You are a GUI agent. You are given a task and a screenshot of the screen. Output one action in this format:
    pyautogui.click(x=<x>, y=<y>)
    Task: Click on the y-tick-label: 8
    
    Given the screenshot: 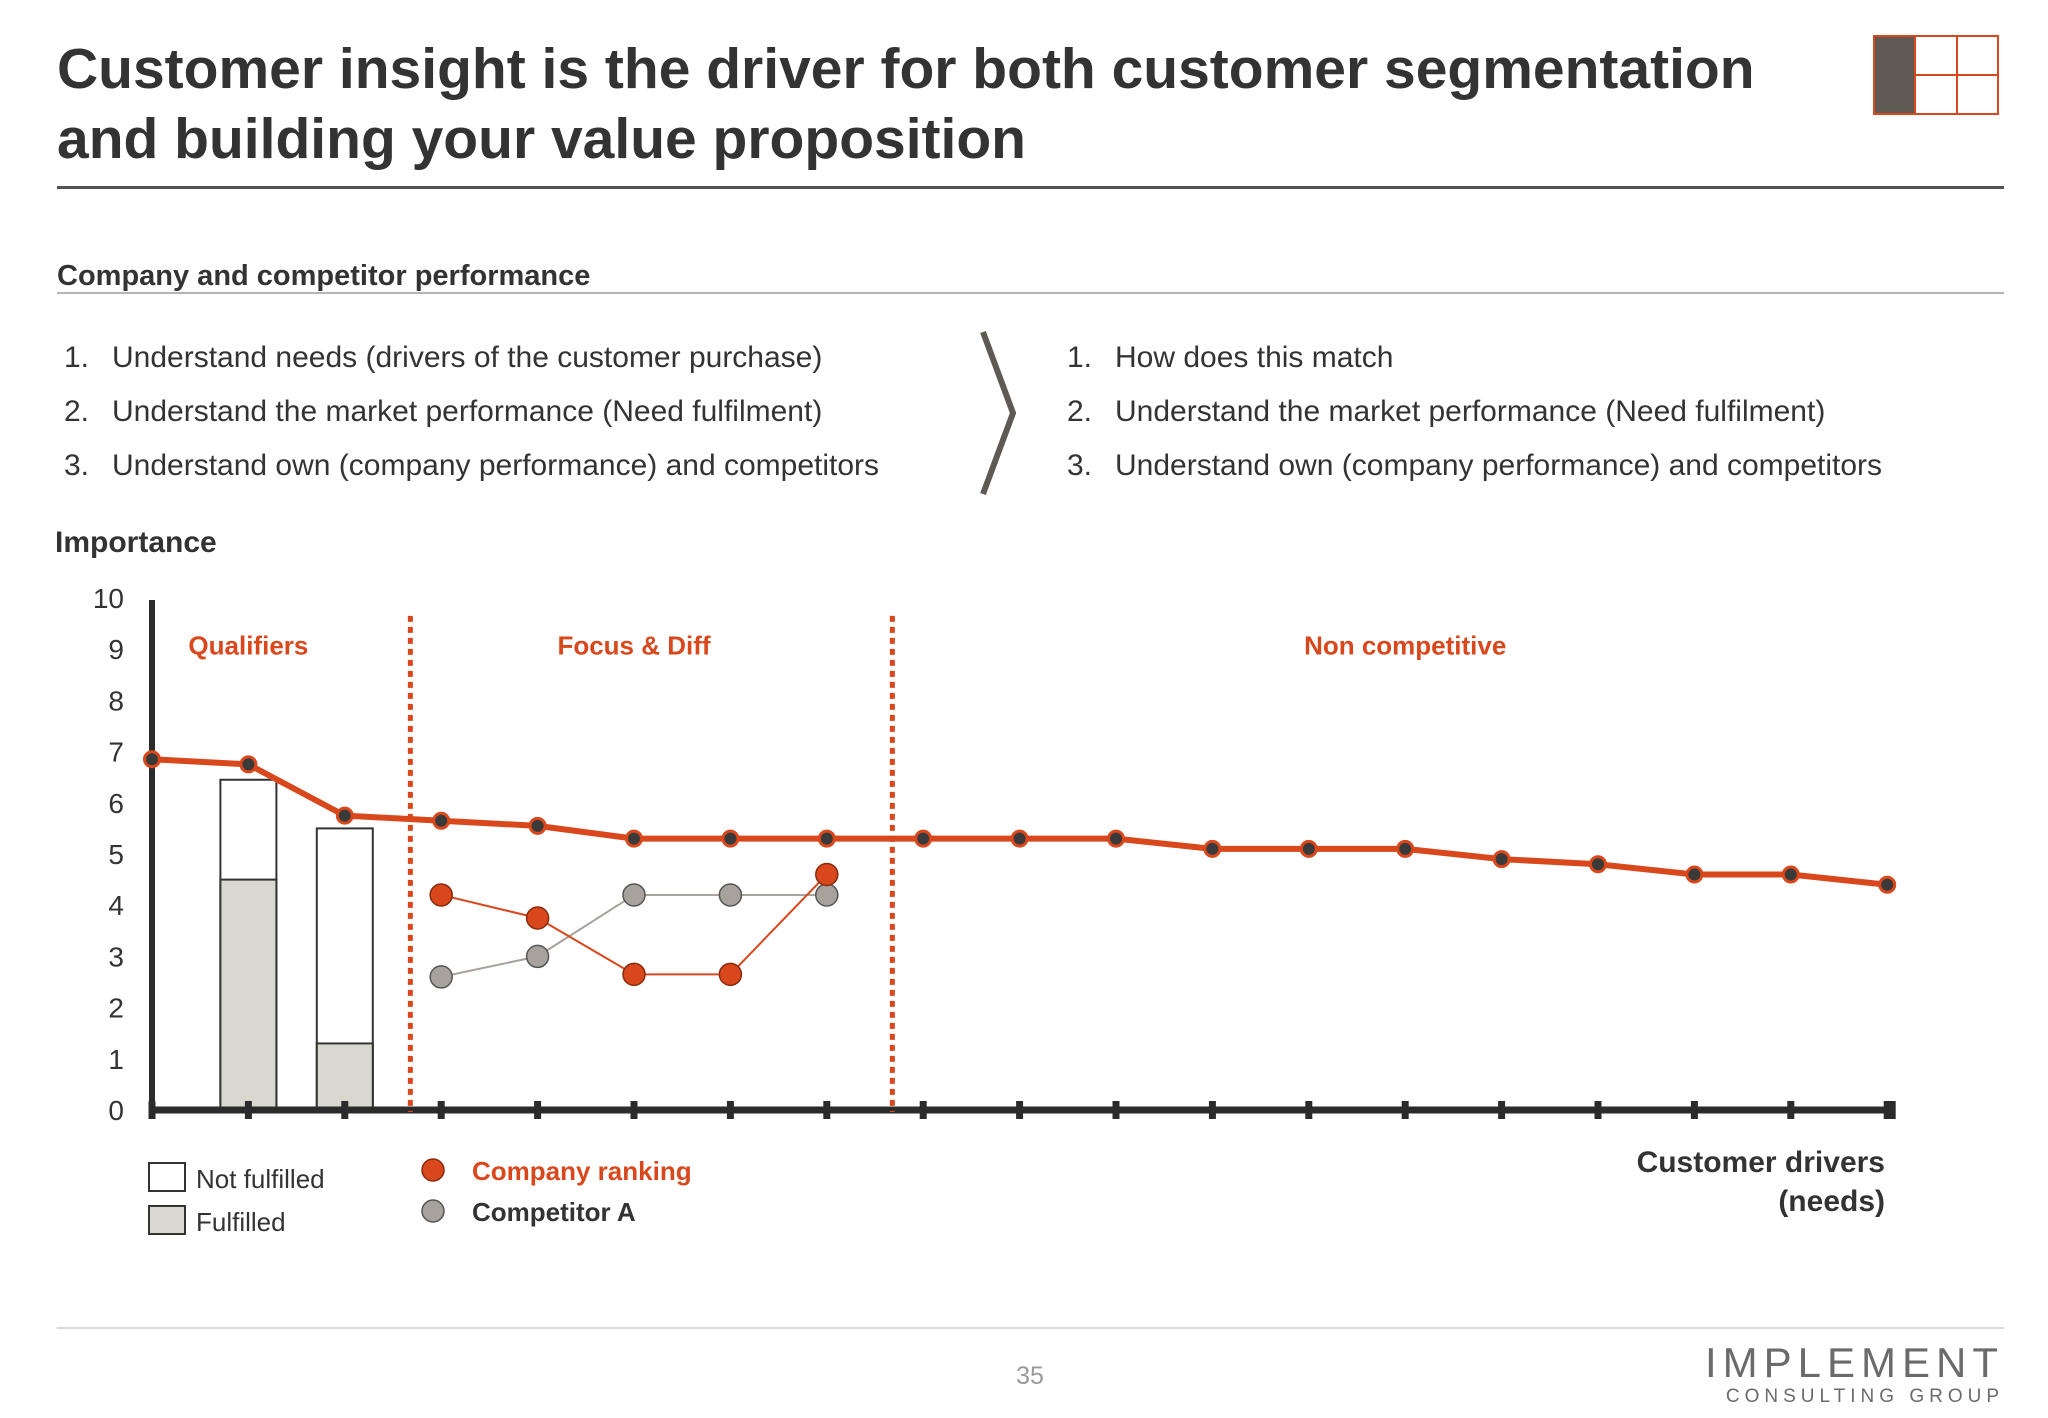 What is the action you would take?
    pyautogui.click(x=116, y=700)
    